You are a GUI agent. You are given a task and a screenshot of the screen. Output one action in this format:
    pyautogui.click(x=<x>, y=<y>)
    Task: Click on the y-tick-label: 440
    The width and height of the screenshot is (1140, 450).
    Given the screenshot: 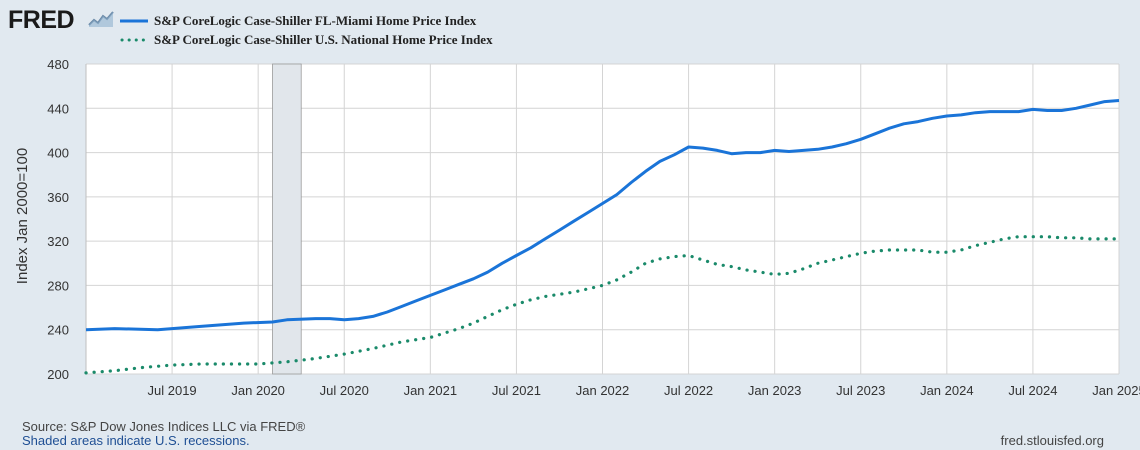 What is the action you would take?
    pyautogui.click(x=58, y=108)
    